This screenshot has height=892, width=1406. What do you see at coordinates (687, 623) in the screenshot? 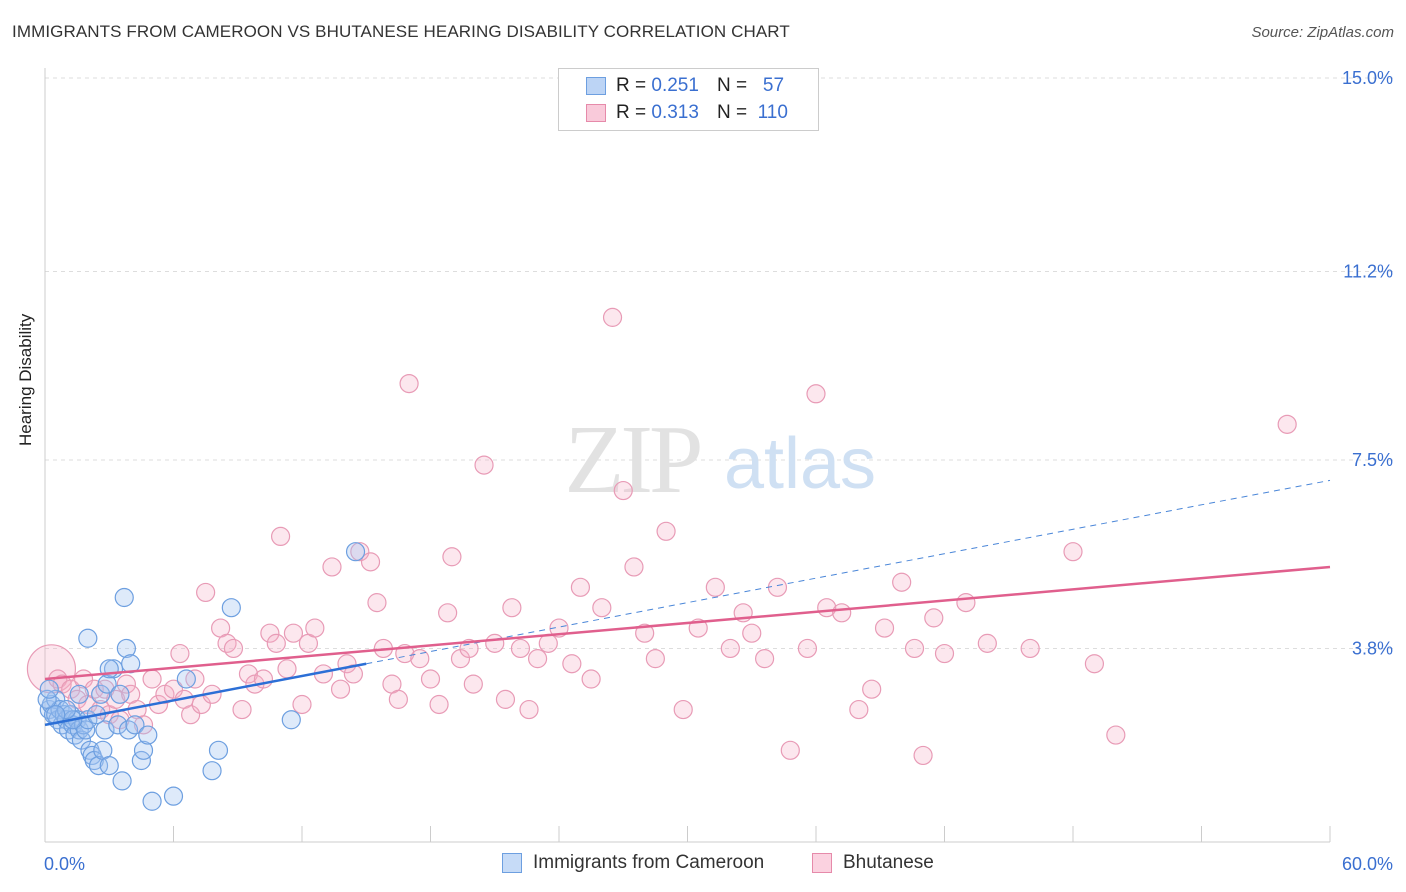
I see `bhutanese-trend-line` at bounding box center [687, 623].